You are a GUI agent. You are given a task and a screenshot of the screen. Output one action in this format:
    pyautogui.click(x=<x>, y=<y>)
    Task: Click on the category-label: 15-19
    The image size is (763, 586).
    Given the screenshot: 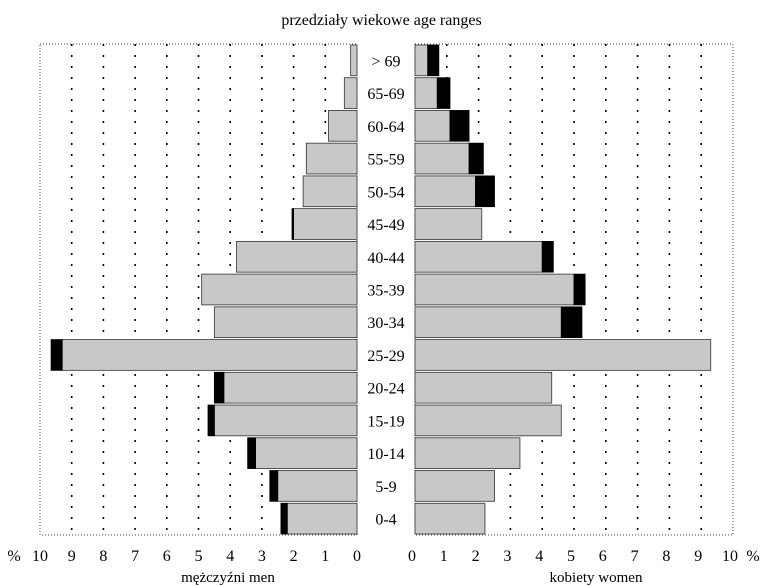 What is the action you would take?
    pyautogui.click(x=385, y=421)
    